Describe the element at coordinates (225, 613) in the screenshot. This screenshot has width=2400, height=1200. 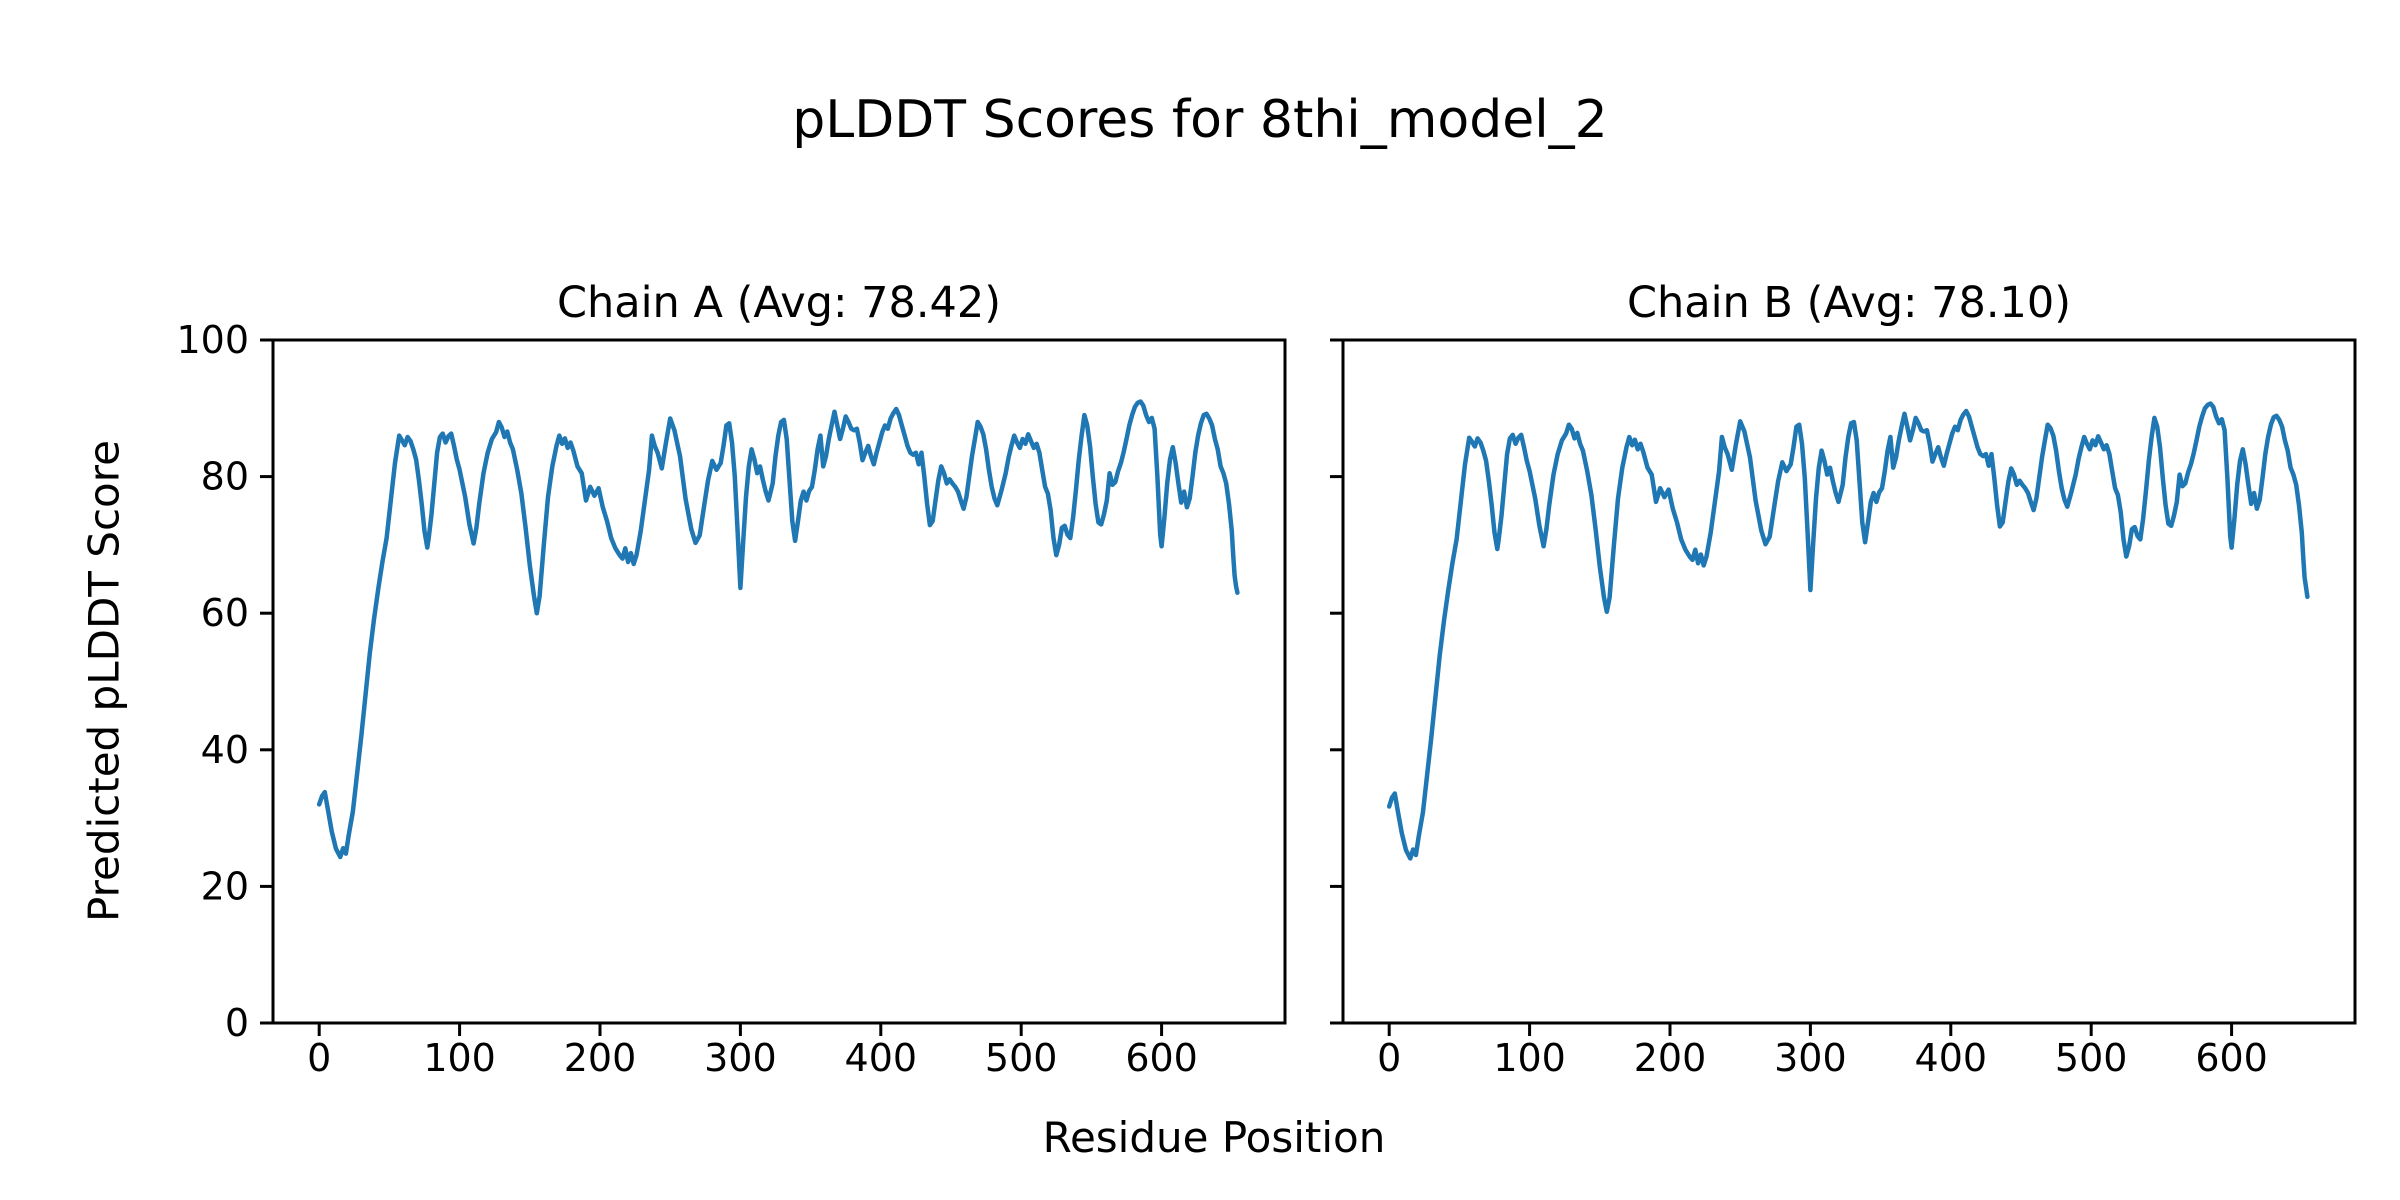
I see `y-tick-label: 60` at that location.